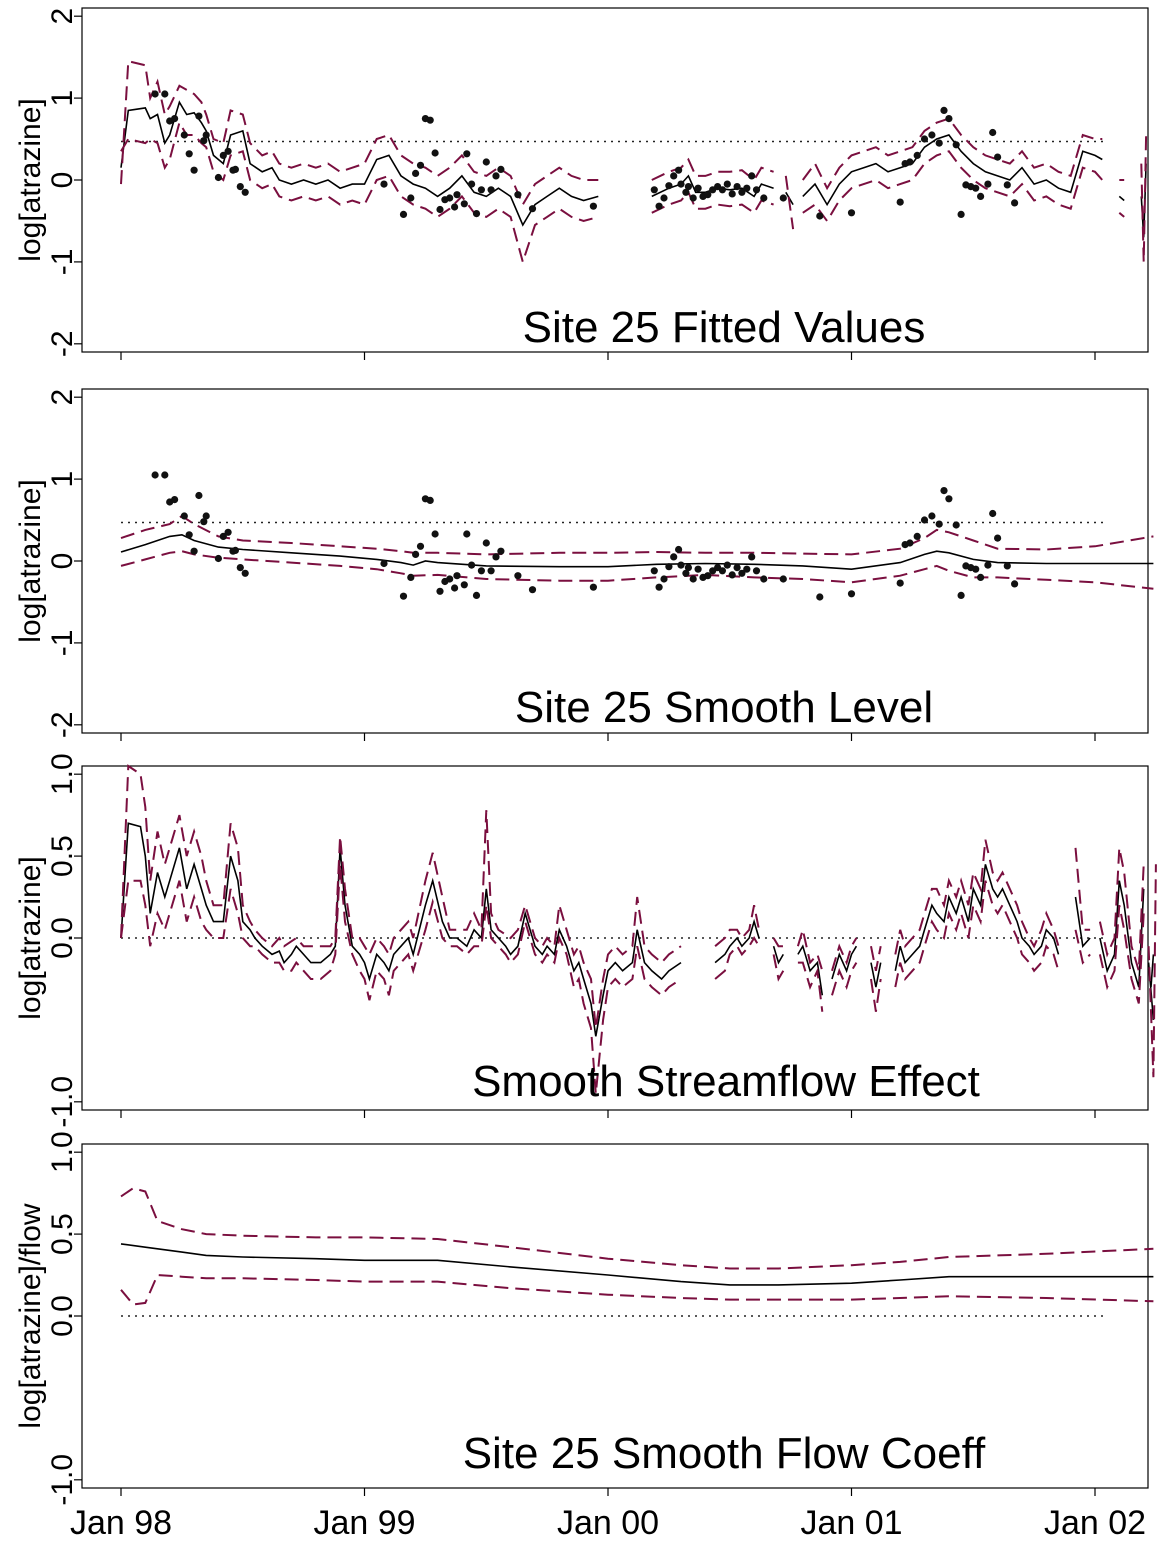 The image size is (1161, 1559). I want to click on y-tick-label: -1.0, so click(62, 1102).